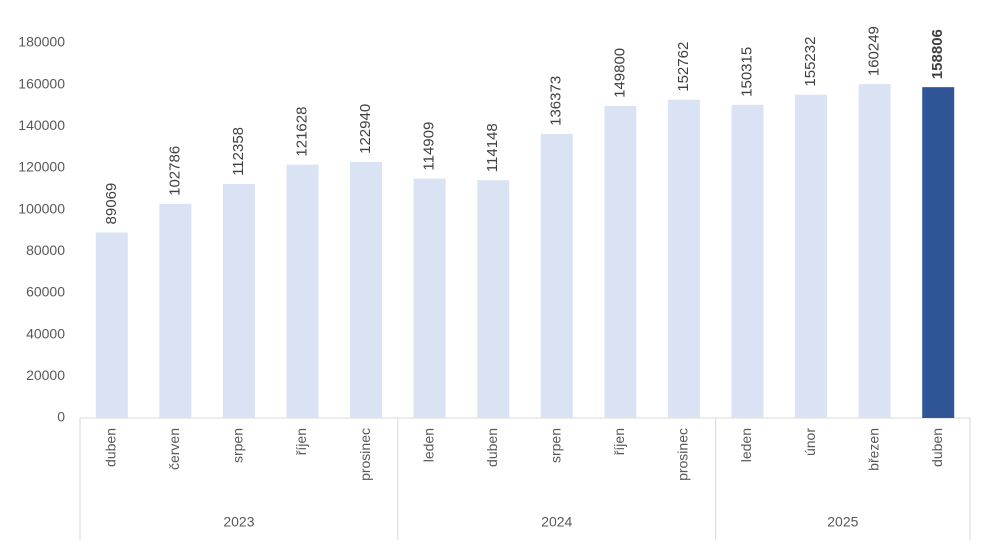 The height and width of the screenshot is (558, 991). I want to click on y-tick-label: 140000, so click(41, 125).